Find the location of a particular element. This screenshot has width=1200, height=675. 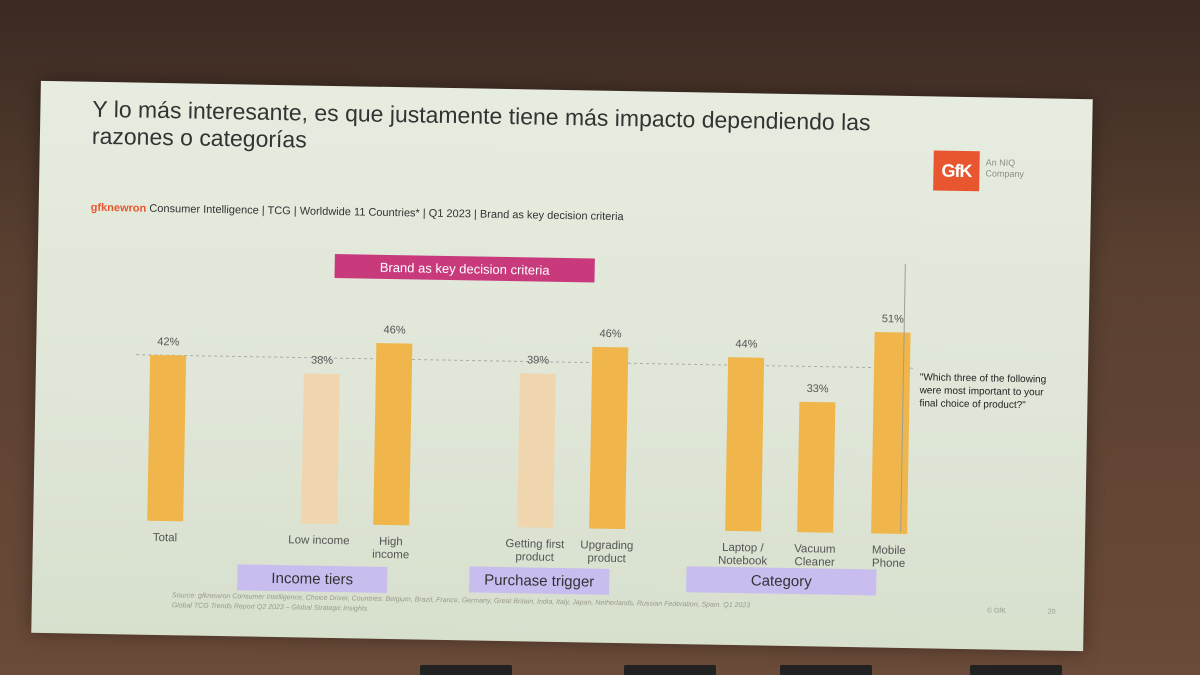

category-label: Cleaner is located at coordinates (814, 562).